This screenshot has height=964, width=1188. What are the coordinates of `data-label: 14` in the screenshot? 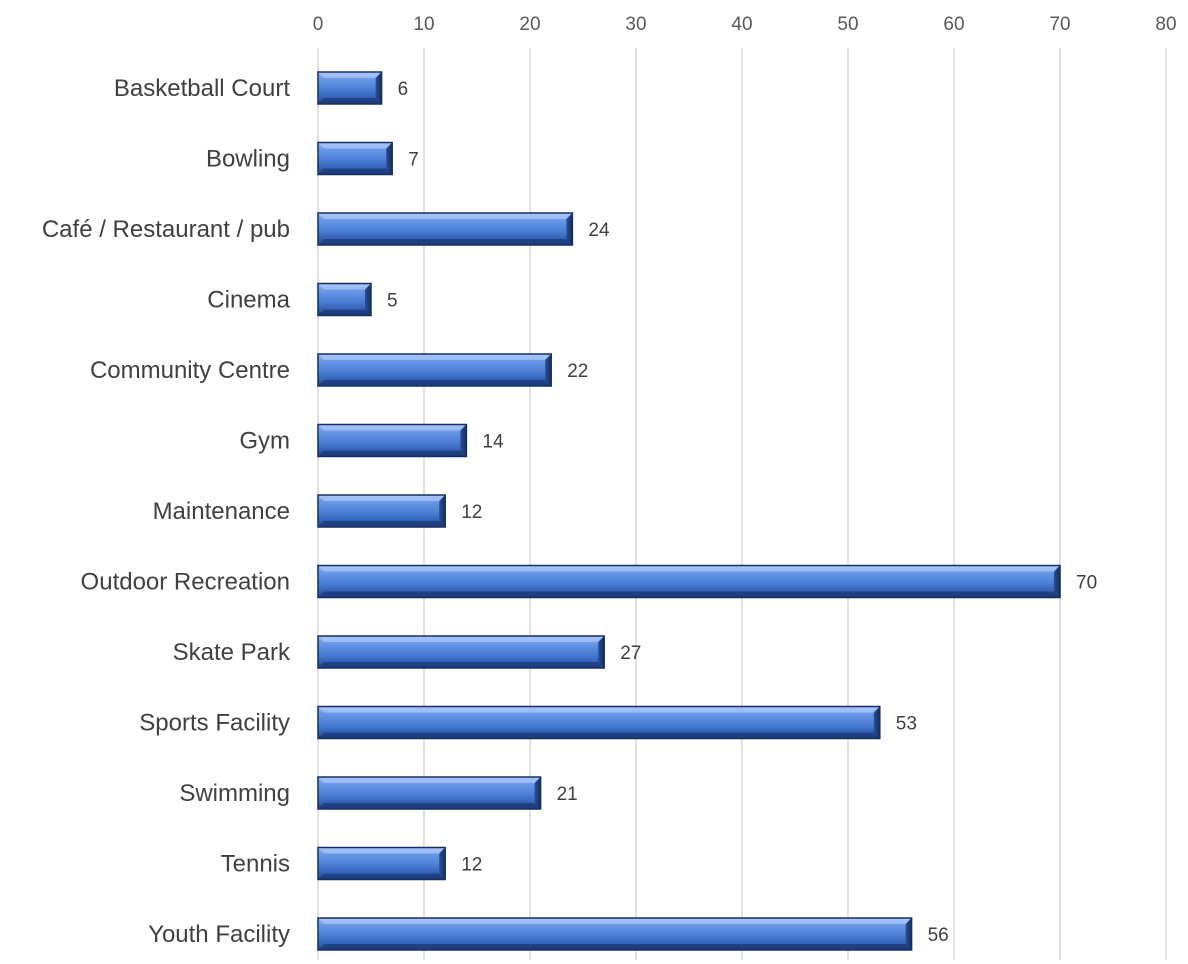 It's located at (493, 442).